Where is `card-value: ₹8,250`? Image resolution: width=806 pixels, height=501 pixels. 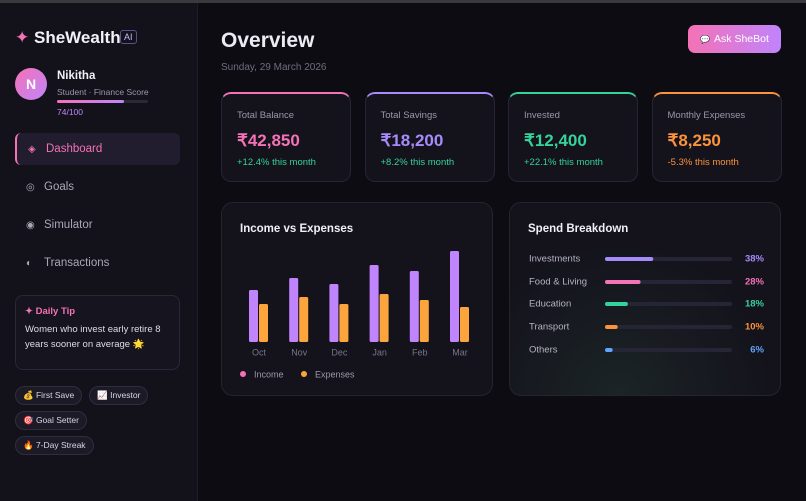 card-value: ₹8,250 is located at coordinates (694, 140).